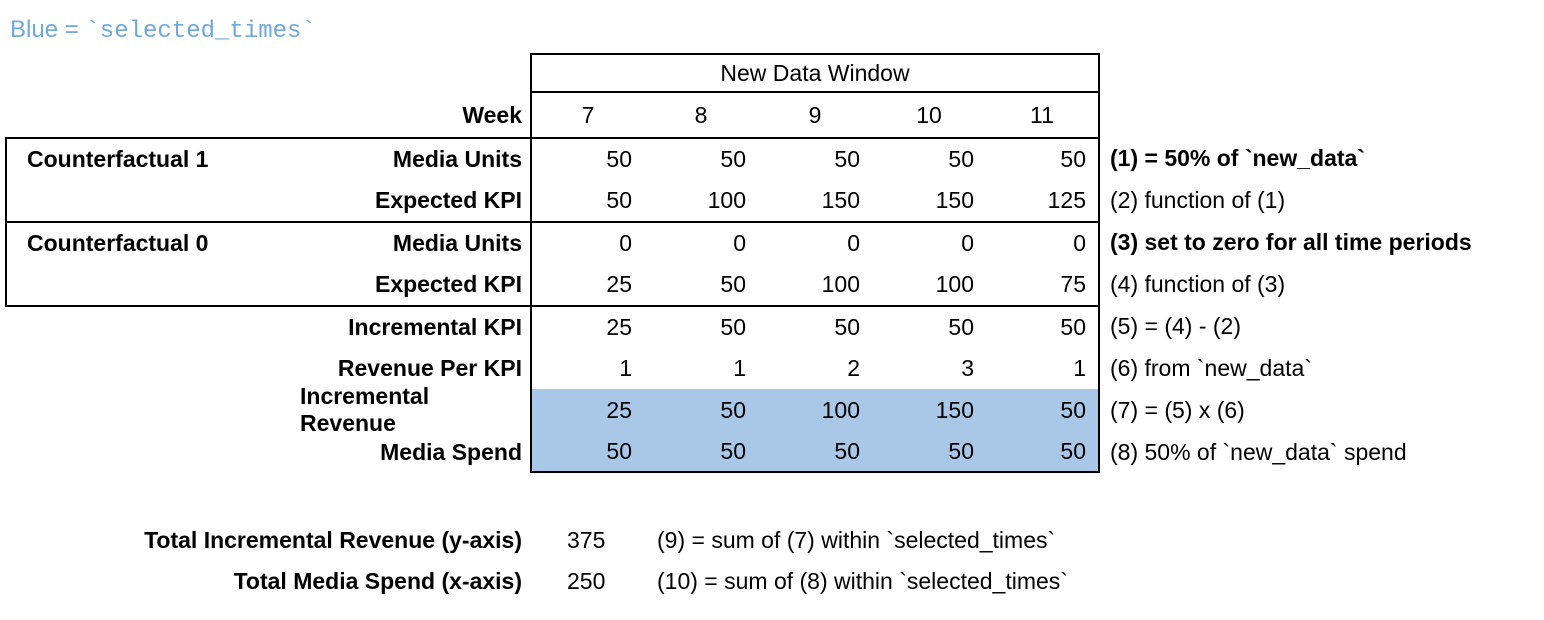 The height and width of the screenshot is (620, 1544). I want to click on row-annotation: (2) function of (1), so click(1198, 199).